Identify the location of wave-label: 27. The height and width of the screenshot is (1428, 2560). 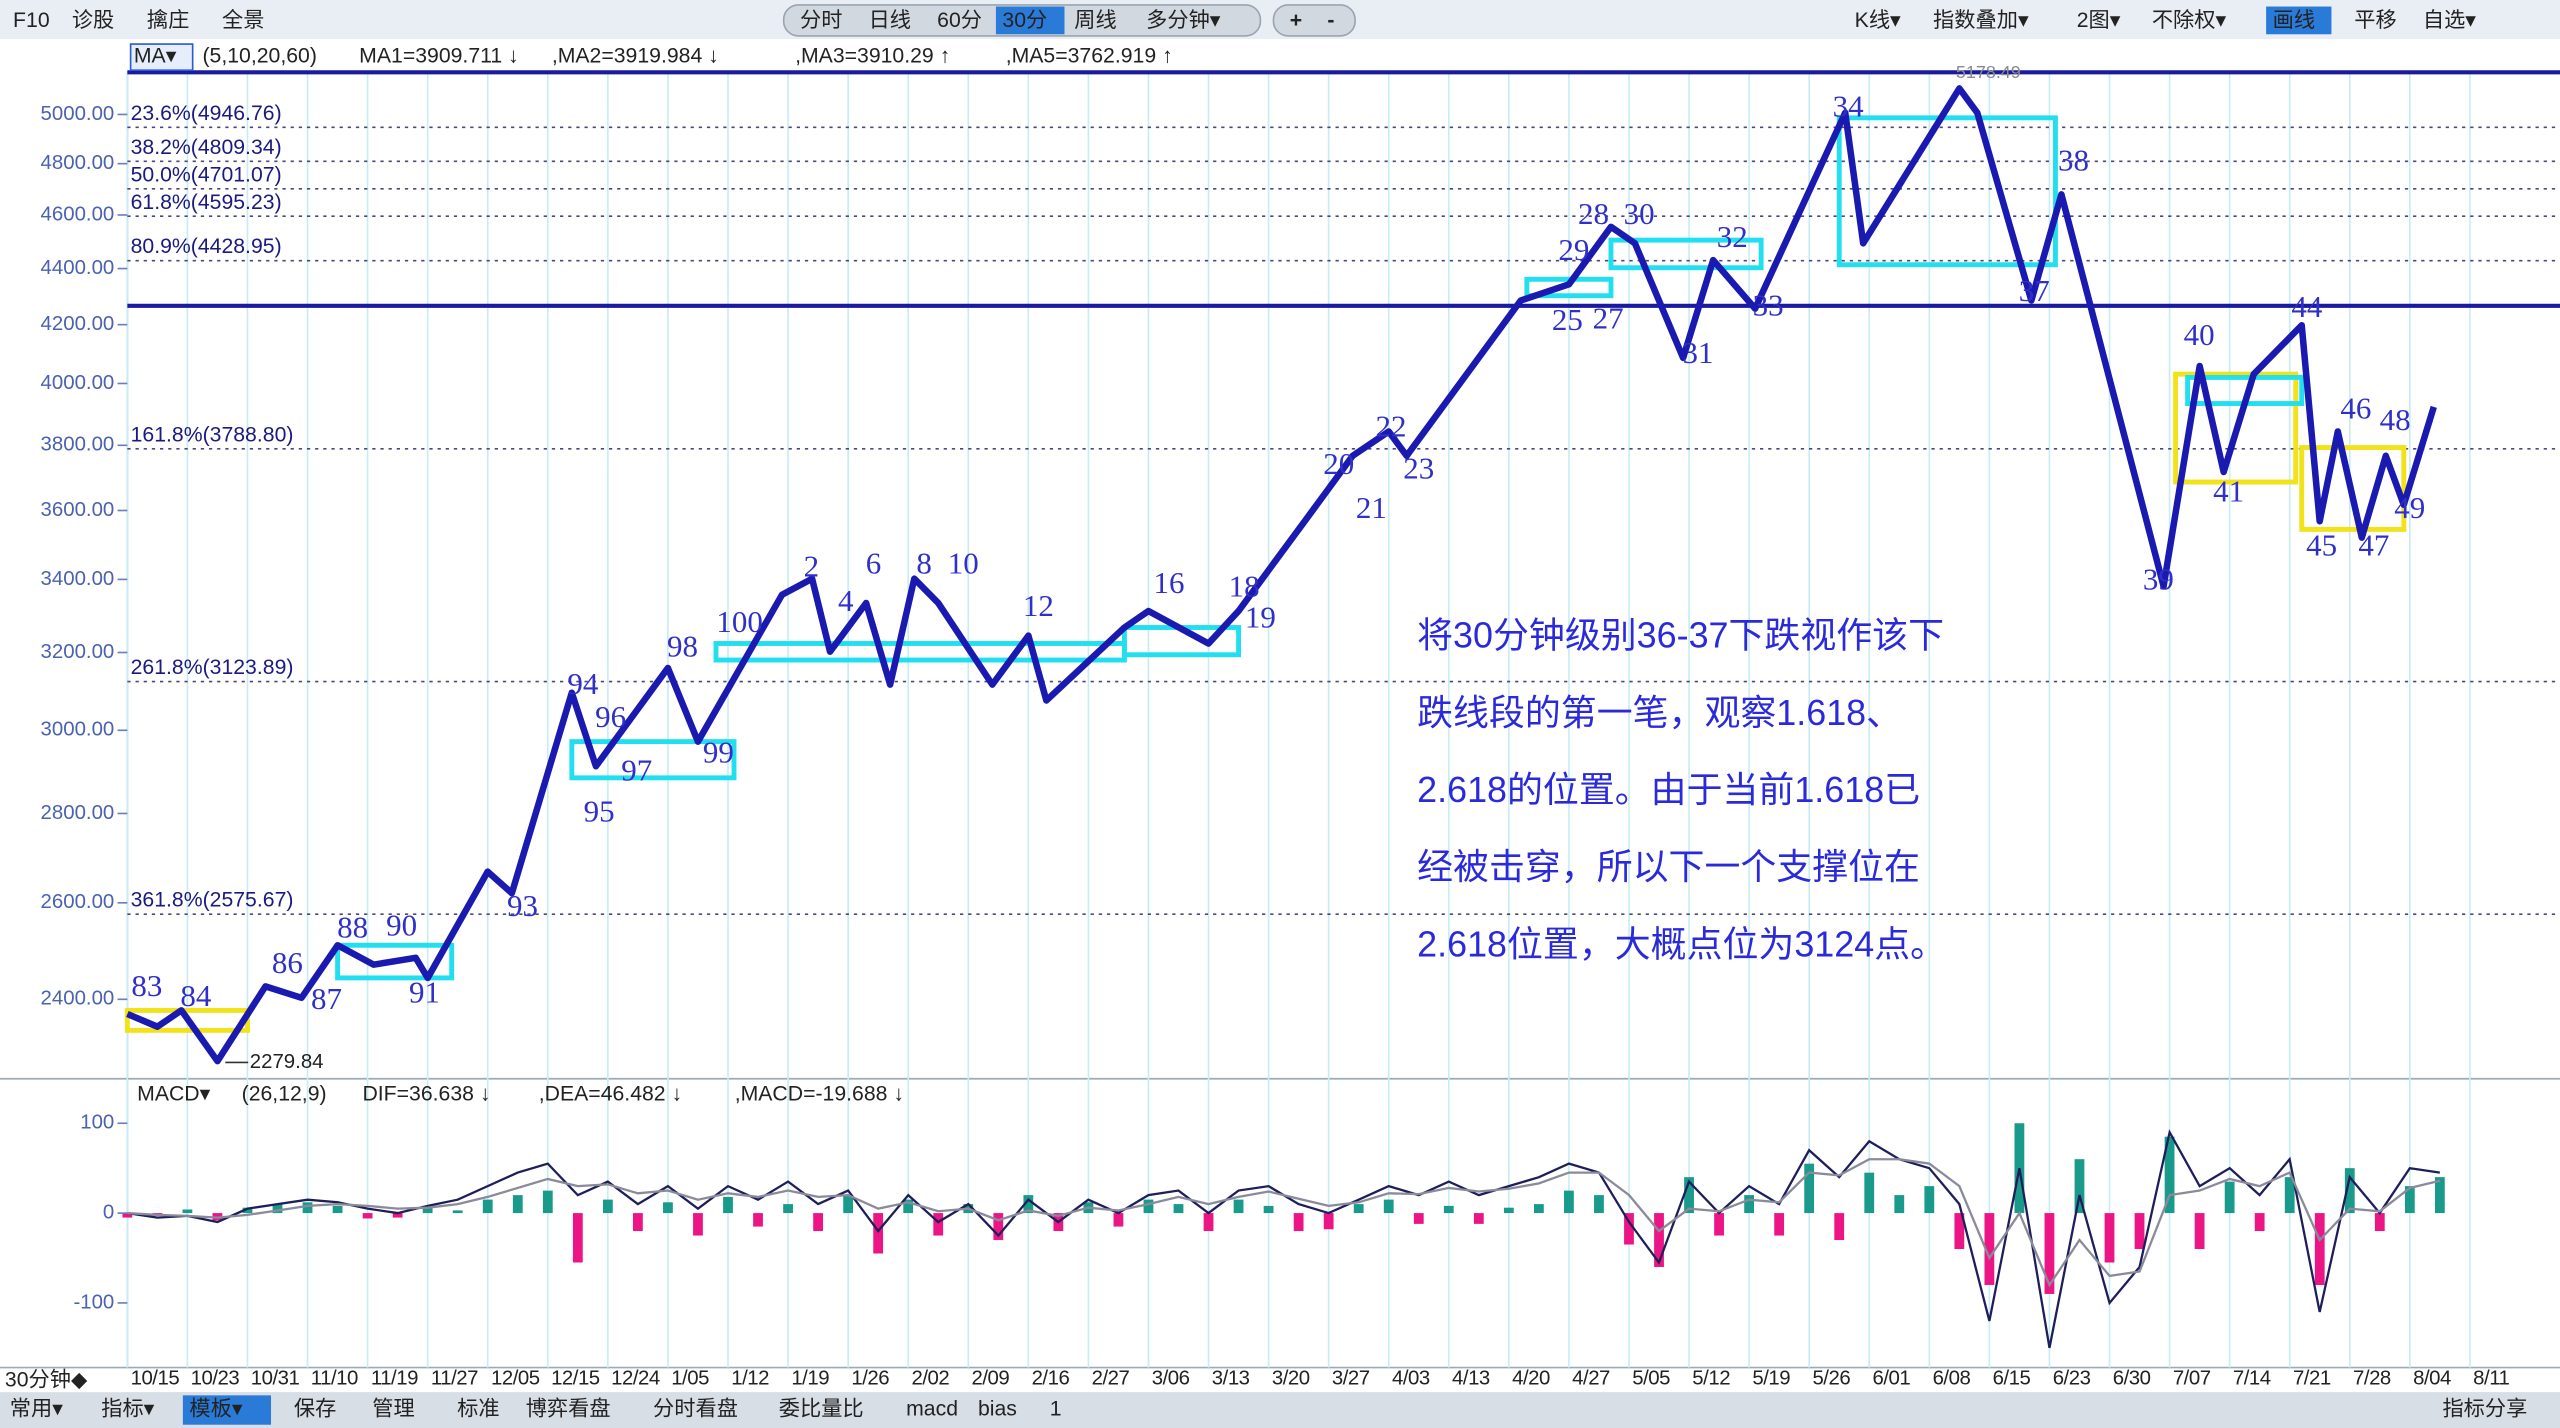
(1608, 318).